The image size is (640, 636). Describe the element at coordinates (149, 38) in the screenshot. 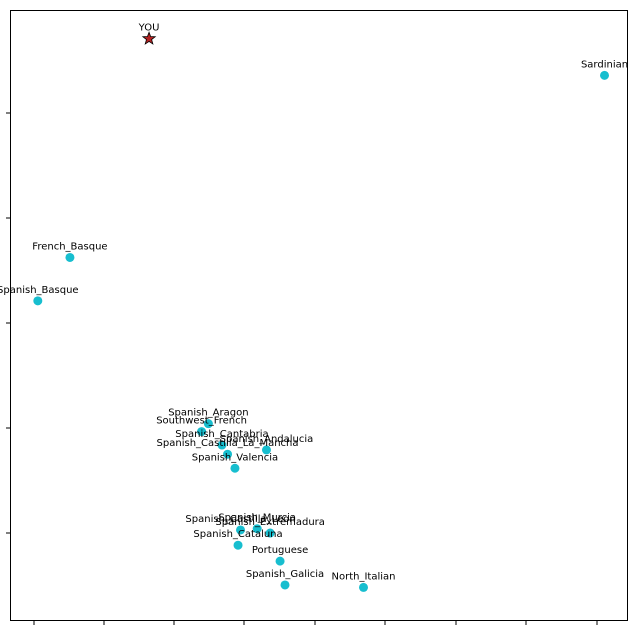

I see `you-star-marker` at that location.